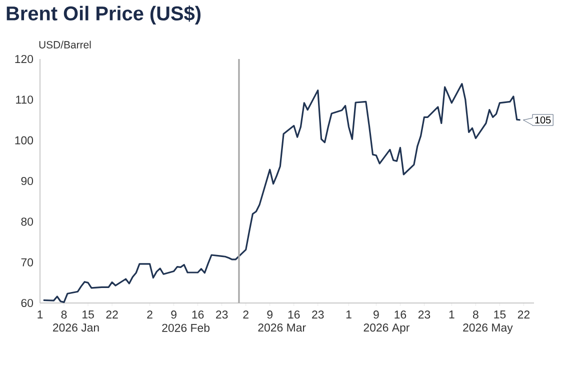  I want to click on y-axis-title: USD/Barrel, so click(65, 44).